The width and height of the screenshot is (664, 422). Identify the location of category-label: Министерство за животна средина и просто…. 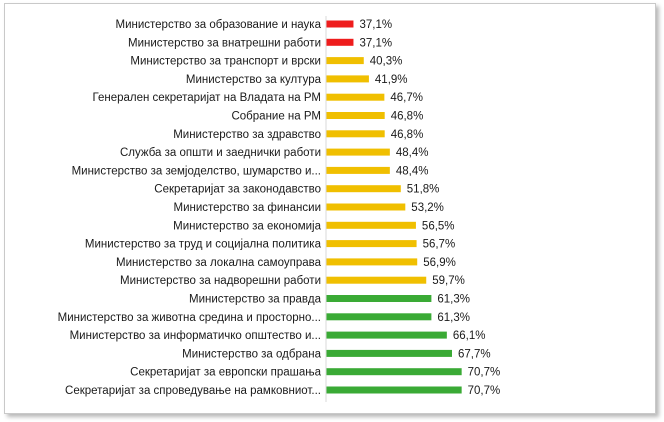
(189, 318).